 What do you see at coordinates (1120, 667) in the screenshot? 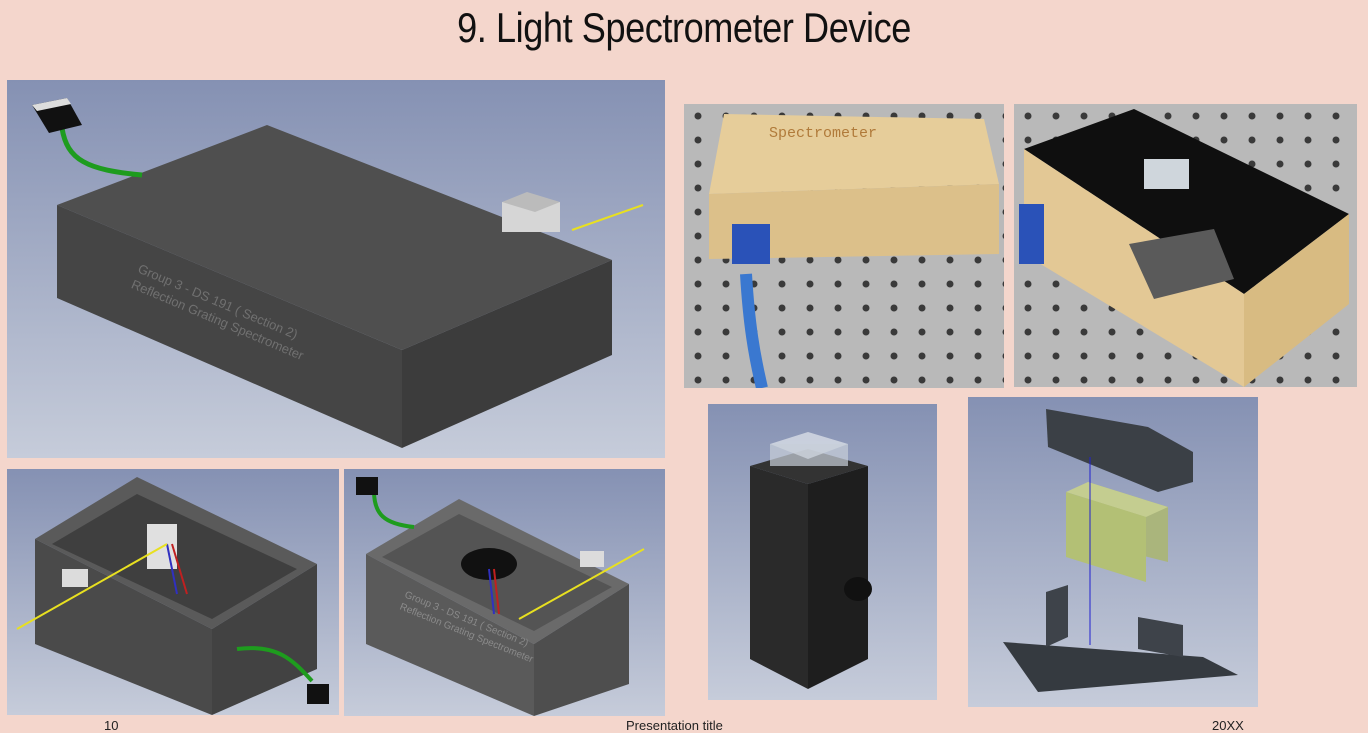
I see `base-plate` at bounding box center [1120, 667].